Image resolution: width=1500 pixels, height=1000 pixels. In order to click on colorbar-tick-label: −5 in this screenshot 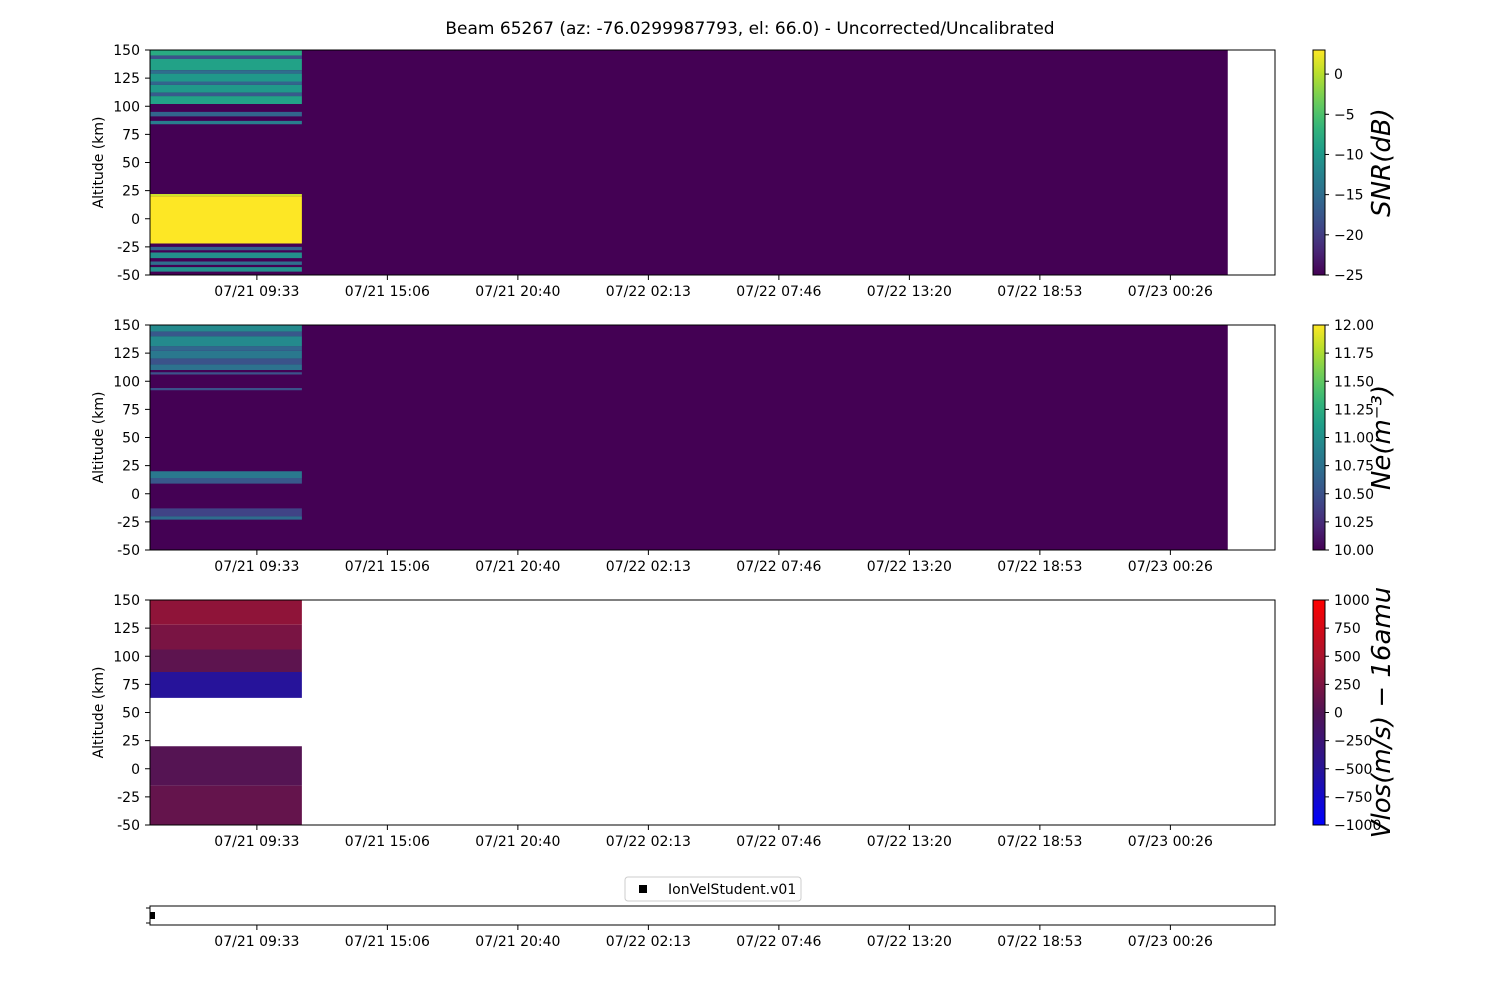, I will do `click(1344, 115)`.